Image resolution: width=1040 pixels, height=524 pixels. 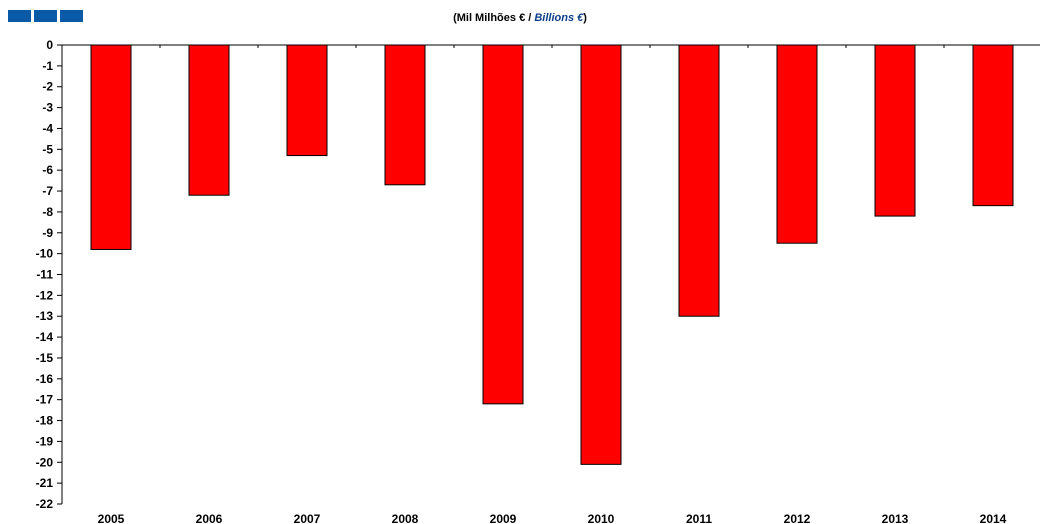 What do you see at coordinates (45, 358) in the screenshot?
I see `y-tick-label: -15` at bounding box center [45, 358].